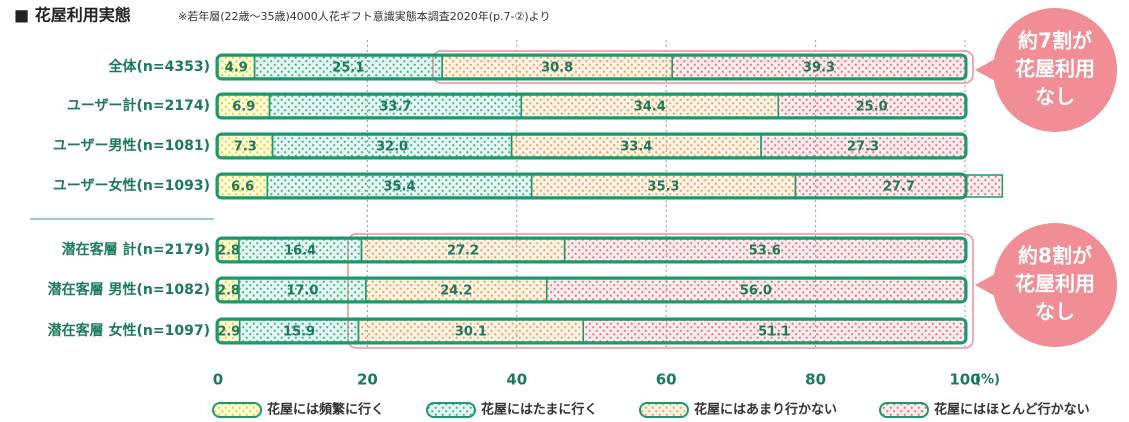 The height and width of the screenshot is (422, 1129). Describe the element at coordinates (302, 291) in the screenshot. I see `value-label: 17.0` at that location.